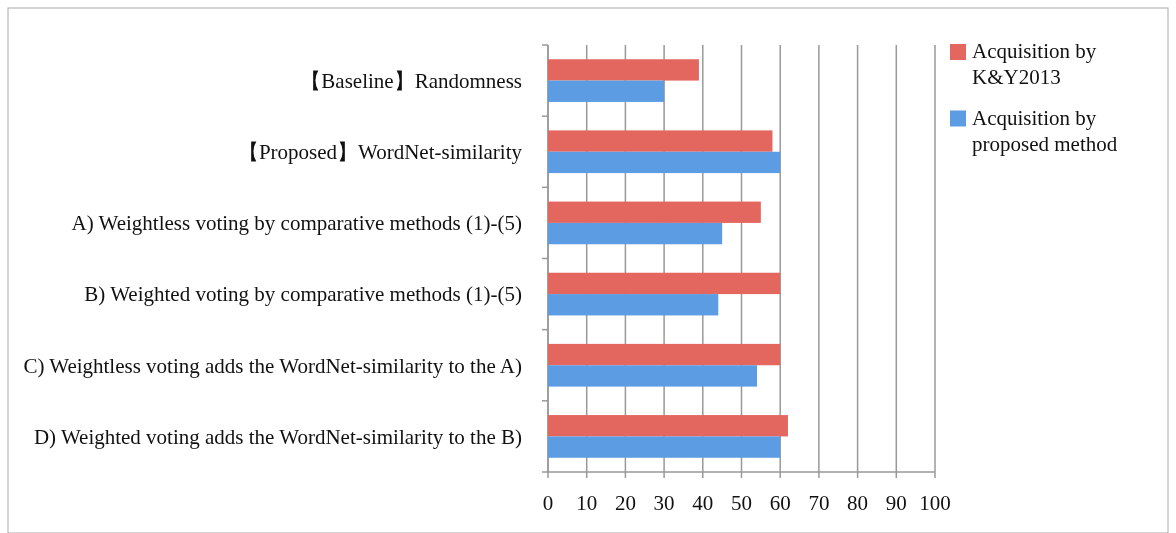  I want to click on y-tick-label: A) Weightless voting by comparative methods (1)-(5), so click(296, 223).